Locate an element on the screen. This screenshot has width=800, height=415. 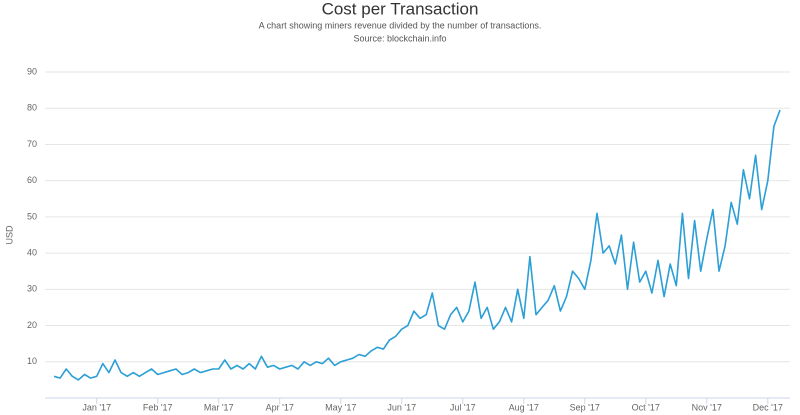
y-axis-label: USD is located at coordinates (9, 235).